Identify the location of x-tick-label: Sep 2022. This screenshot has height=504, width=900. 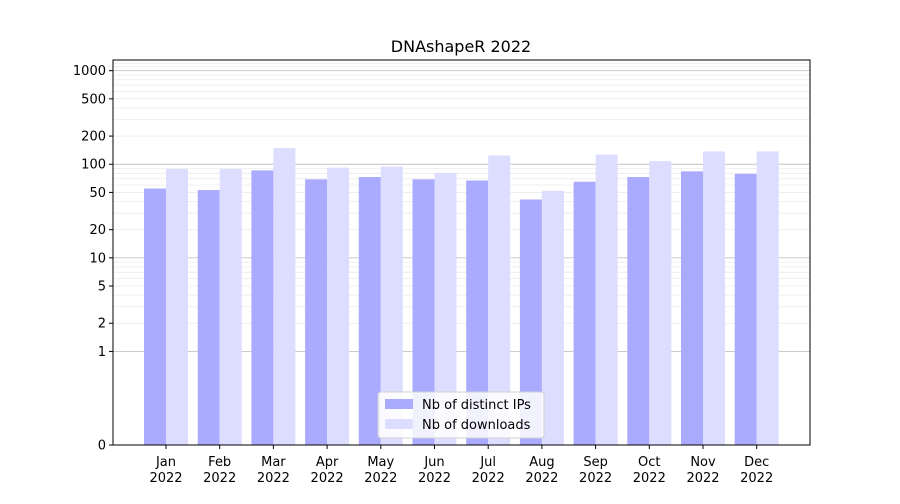
(595, 470).